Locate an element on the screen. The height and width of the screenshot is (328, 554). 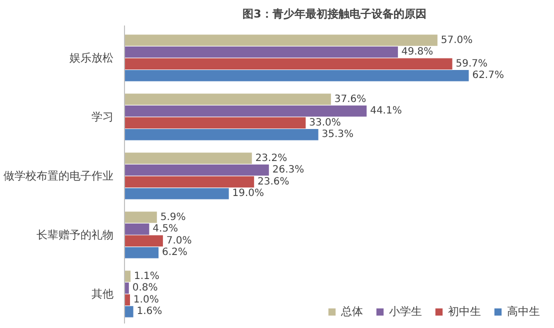
y-tick-label: 学习 is located at coordinates (103, 117).